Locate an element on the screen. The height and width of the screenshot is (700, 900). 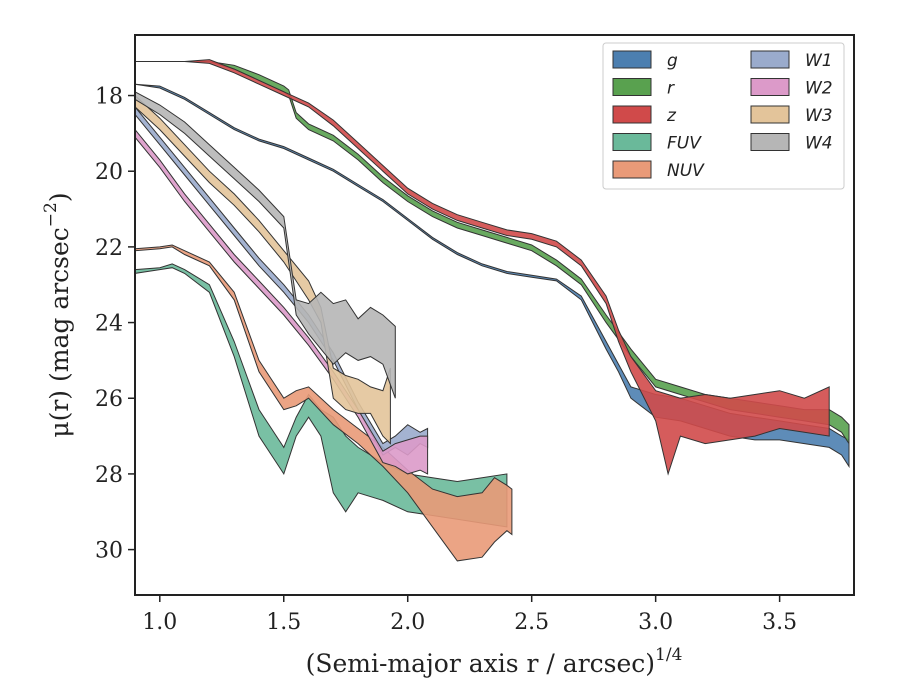
legend-label-z-2: z is located at coordinates (671, 116).